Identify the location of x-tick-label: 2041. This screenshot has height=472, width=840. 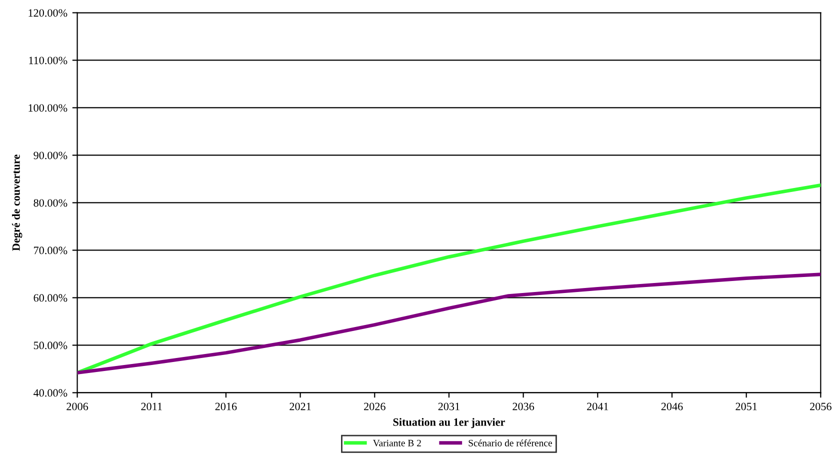
(597, 406).